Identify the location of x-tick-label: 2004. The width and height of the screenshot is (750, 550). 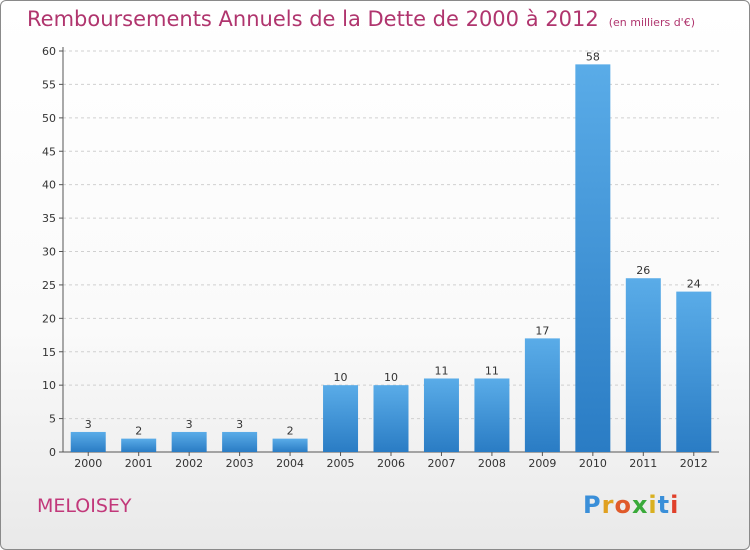
(290, 463).